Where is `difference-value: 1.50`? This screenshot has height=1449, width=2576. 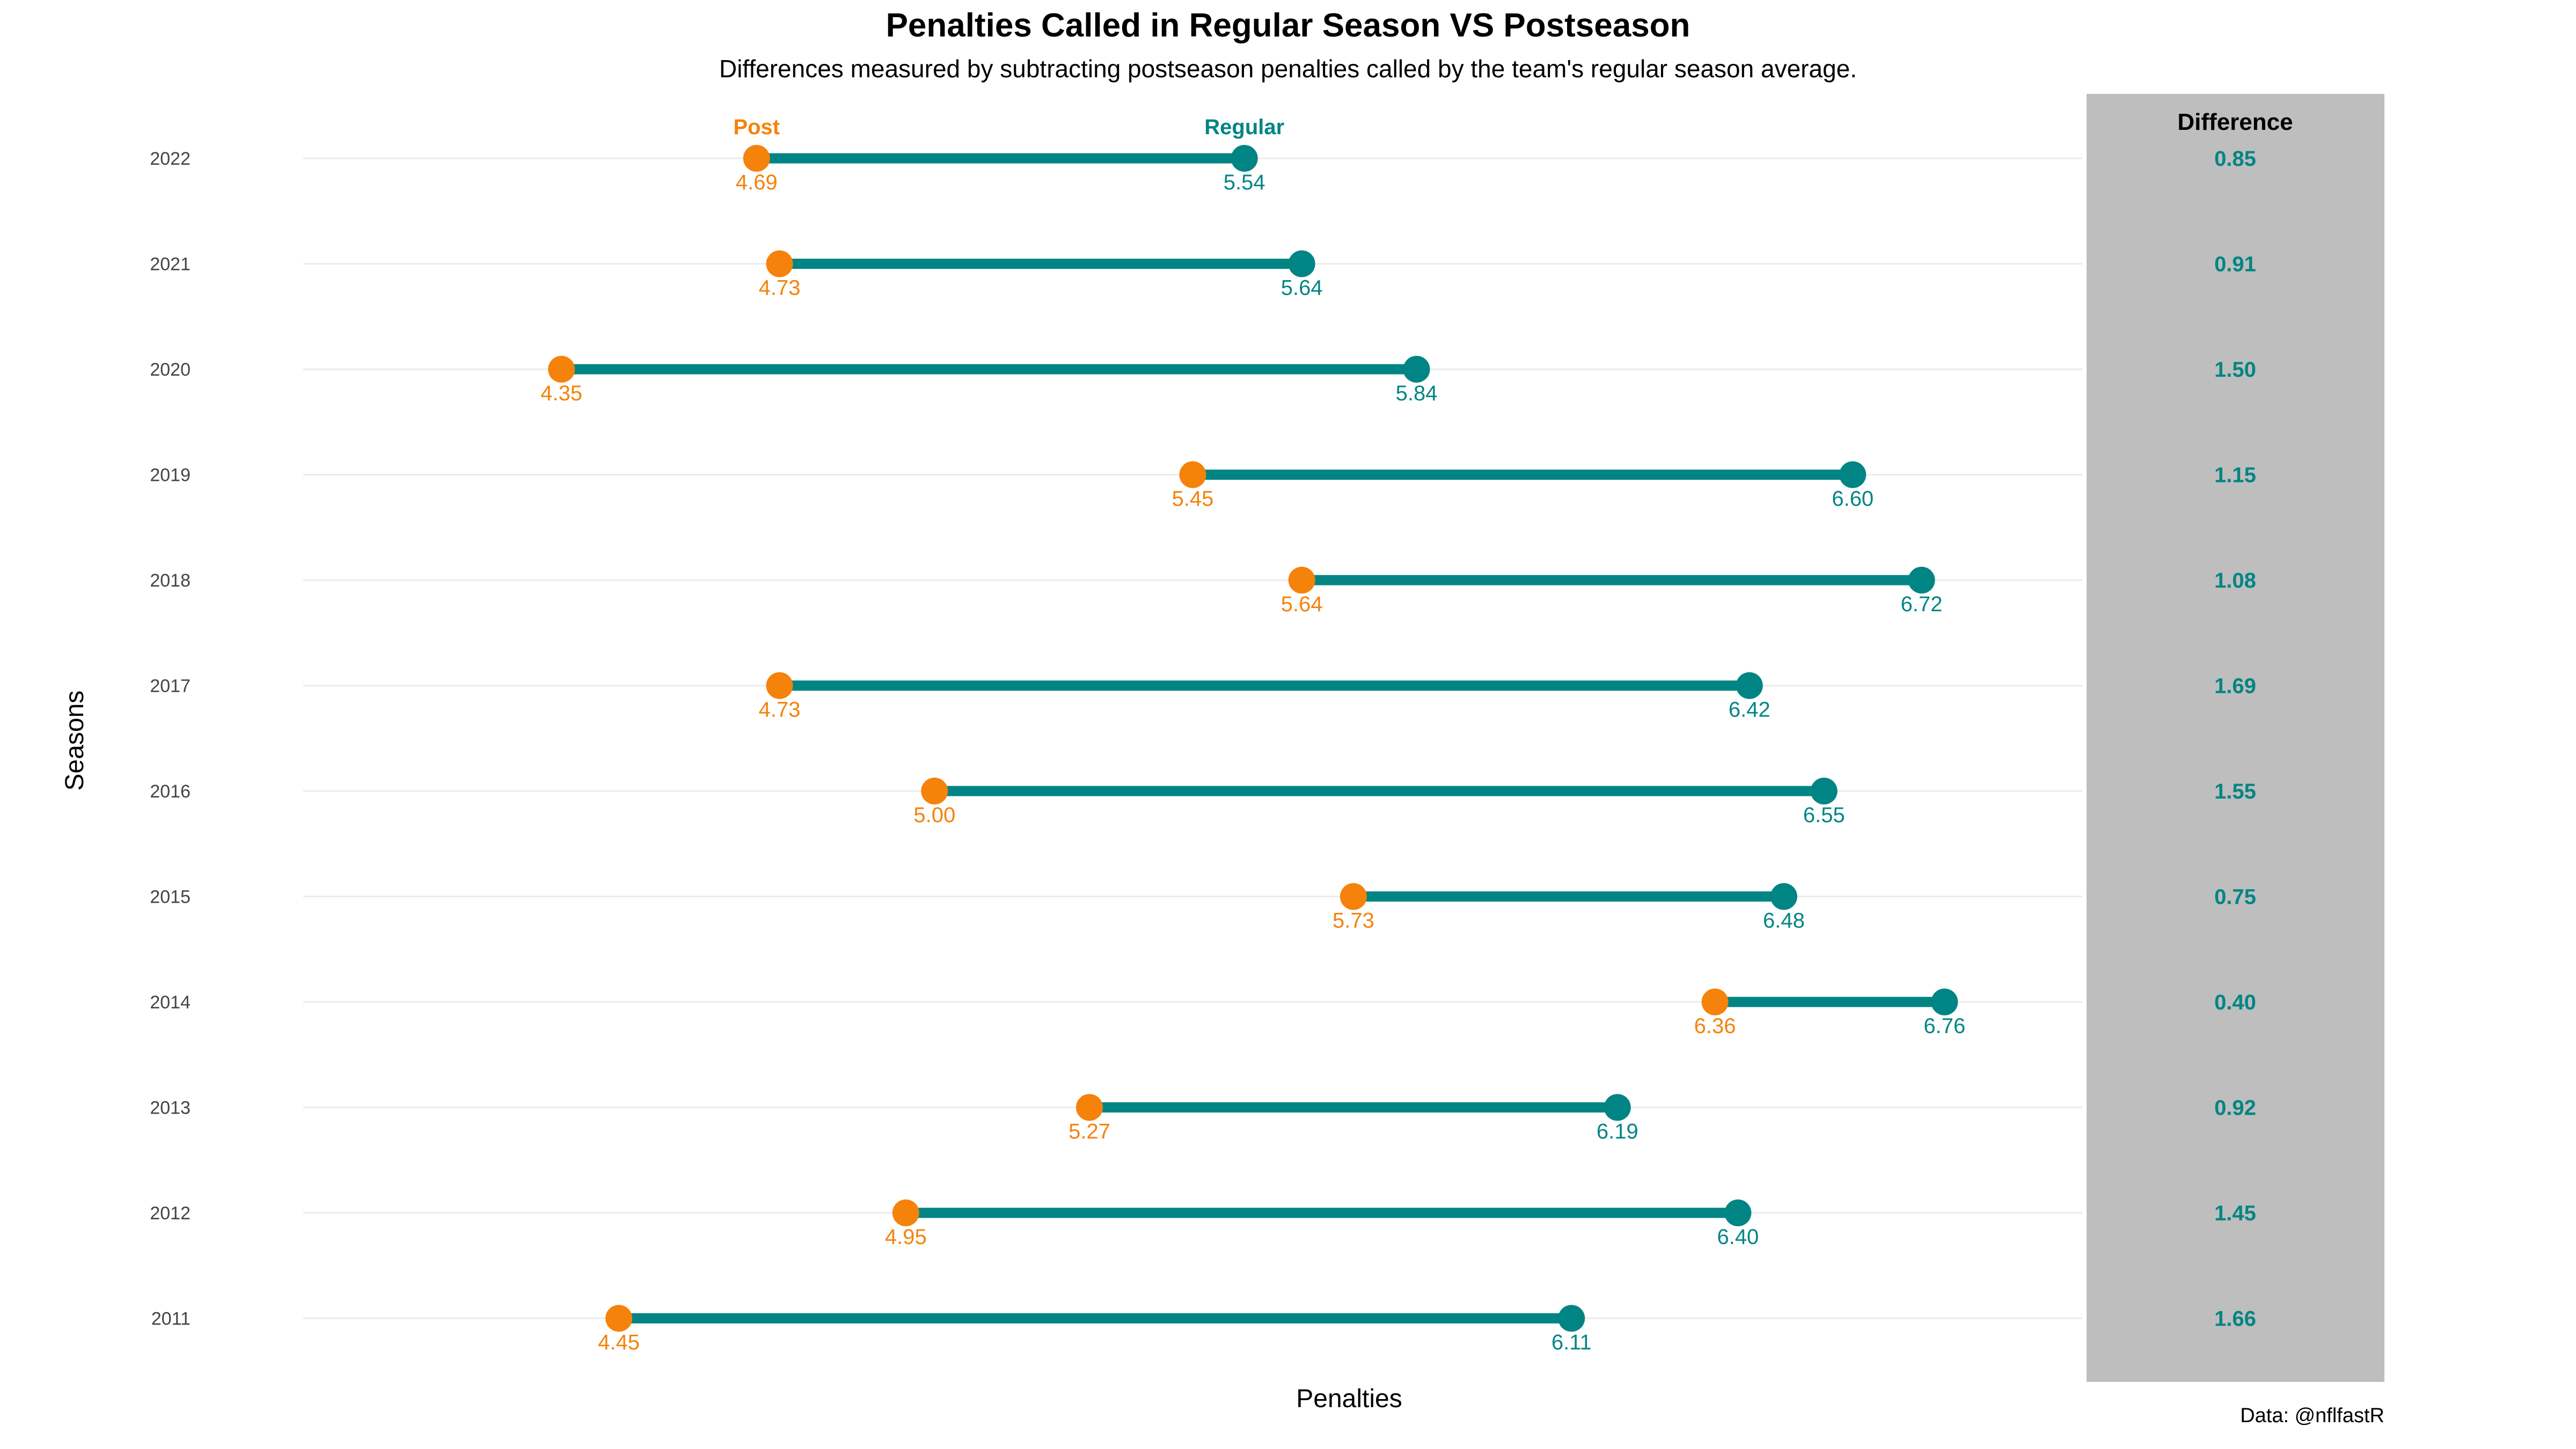
difference-value: 1.50 is located at coordinates (2235, 370).